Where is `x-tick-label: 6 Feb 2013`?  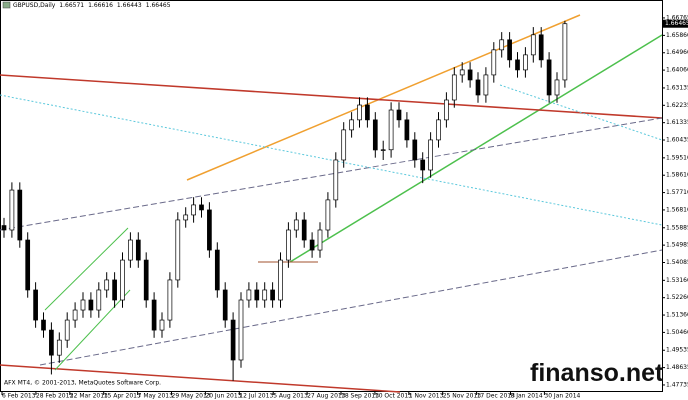 x-tick-label: 6 Feb 2013 is located at coordinates (19, 396).